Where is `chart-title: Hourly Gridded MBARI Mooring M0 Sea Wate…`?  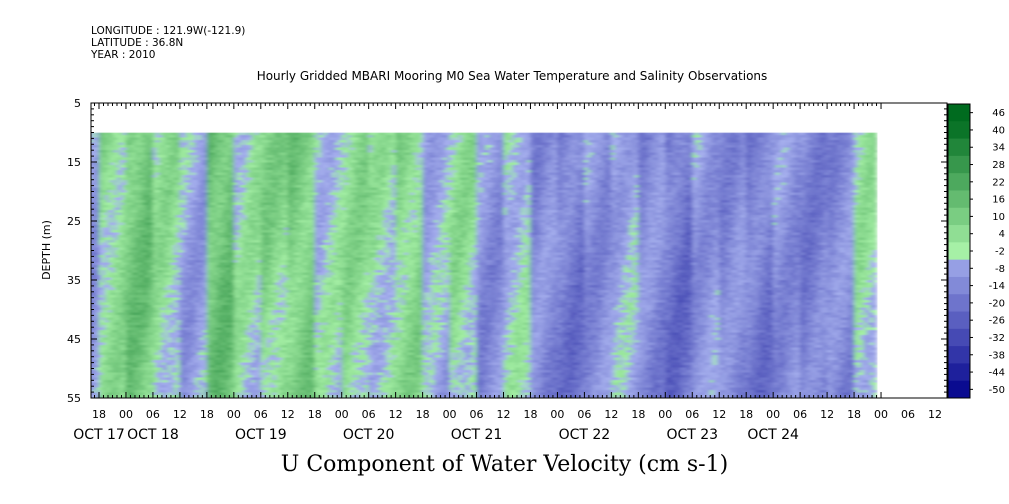 chart-title: Hourly Gridded MBARI Mooring M0 Sea Wate… is located at coordinates (512, 76).